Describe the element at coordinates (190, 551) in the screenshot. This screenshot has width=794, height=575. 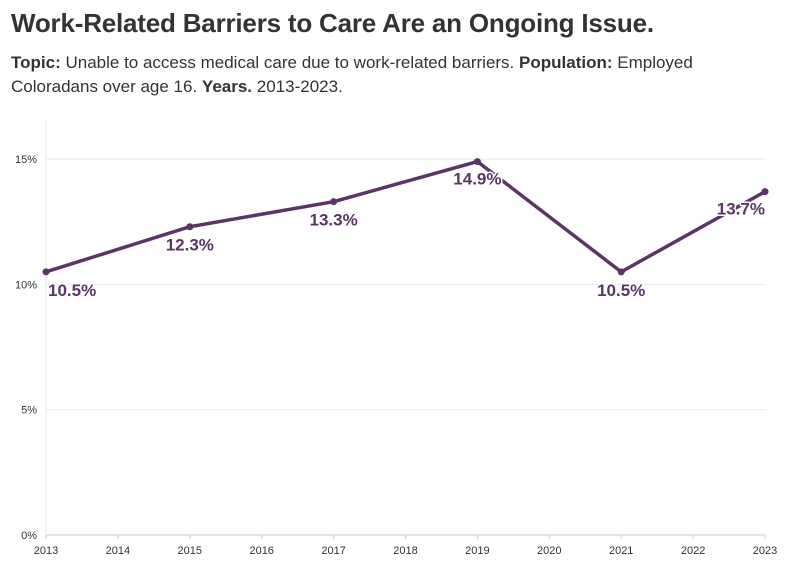
I see `x-tick-label: 2015` at that location.